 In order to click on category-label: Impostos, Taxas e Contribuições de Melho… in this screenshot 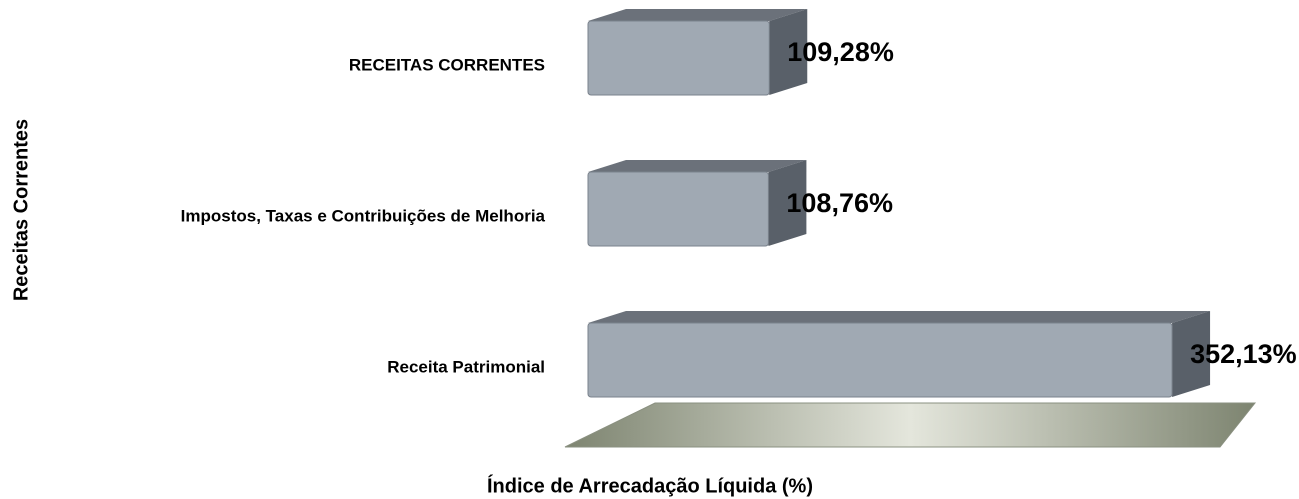, I will do `click(363, 215)`.